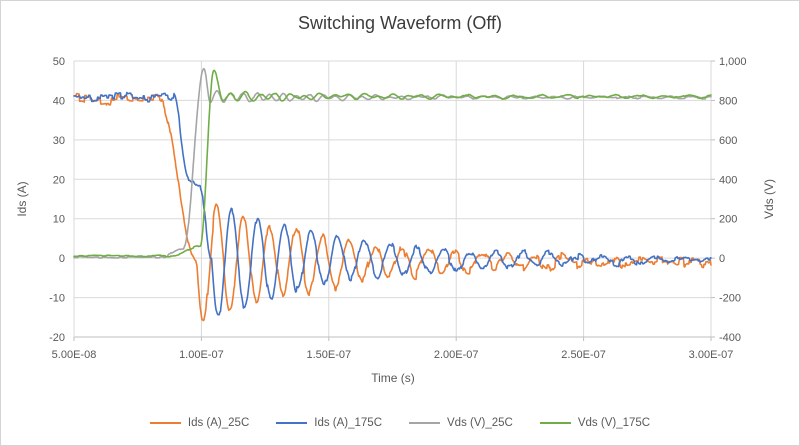 The height and width of the screenshot is (446, 800). Describe the element at coordinates (728, 220) in the screenshot. I see `y-right-tick: 200` at that location.